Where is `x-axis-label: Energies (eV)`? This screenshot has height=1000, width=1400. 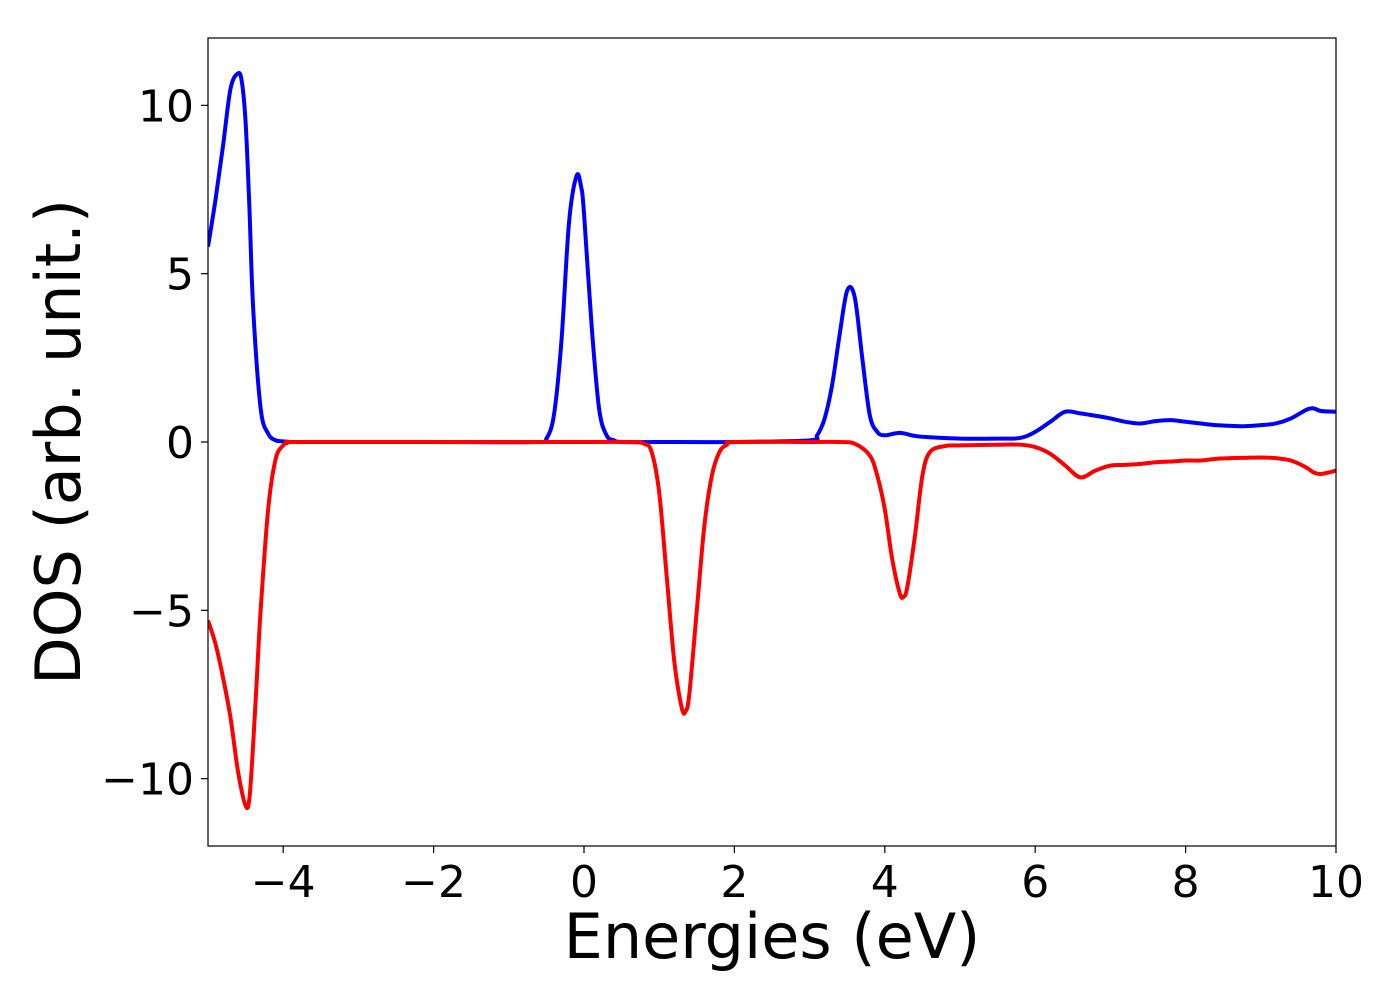 x-axis-label: Energies (eV) is located at coordinates (772, 936).